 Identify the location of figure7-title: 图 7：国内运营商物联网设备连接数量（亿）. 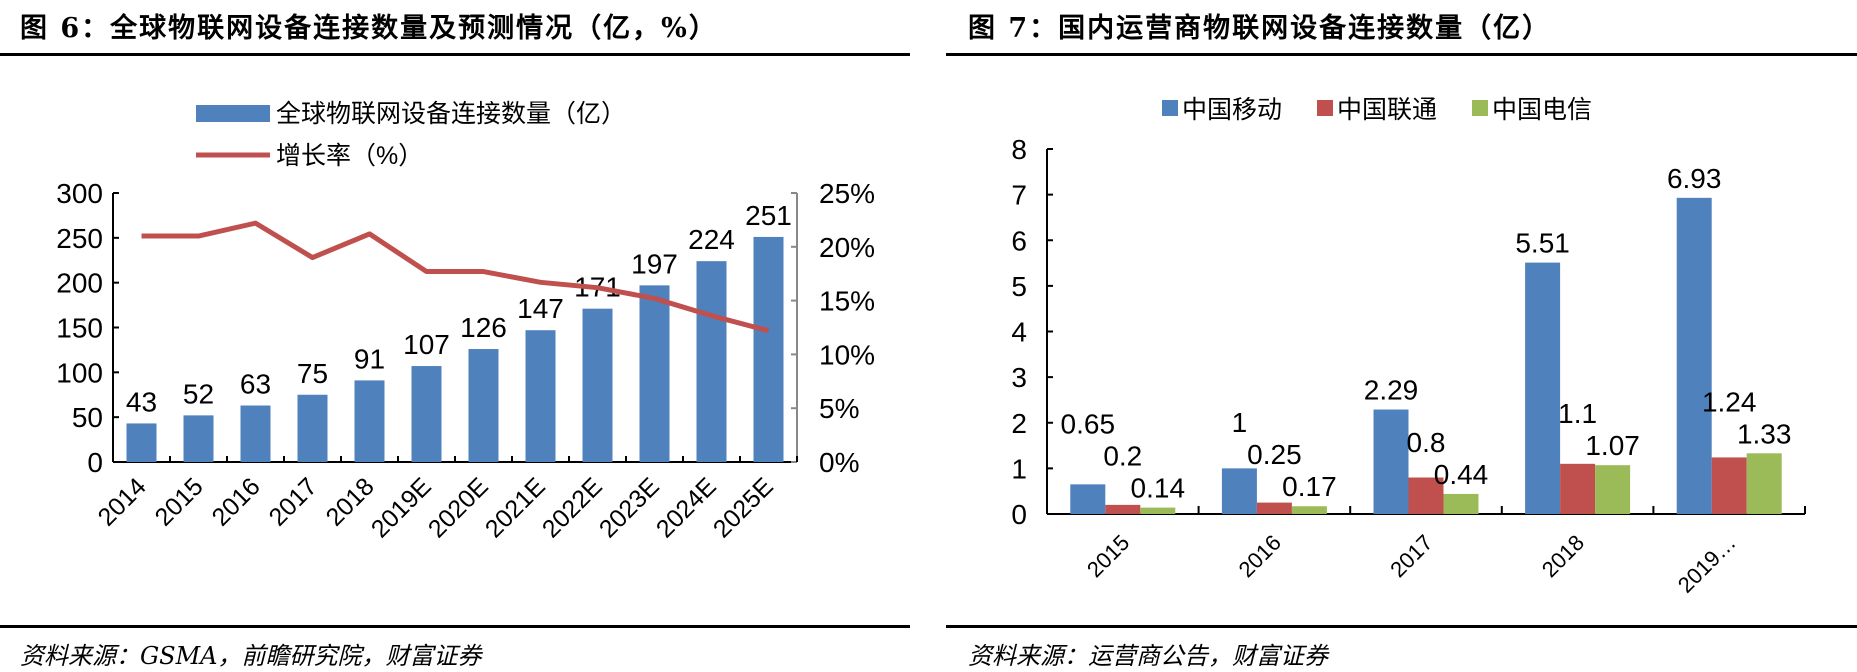
(1260, 28).